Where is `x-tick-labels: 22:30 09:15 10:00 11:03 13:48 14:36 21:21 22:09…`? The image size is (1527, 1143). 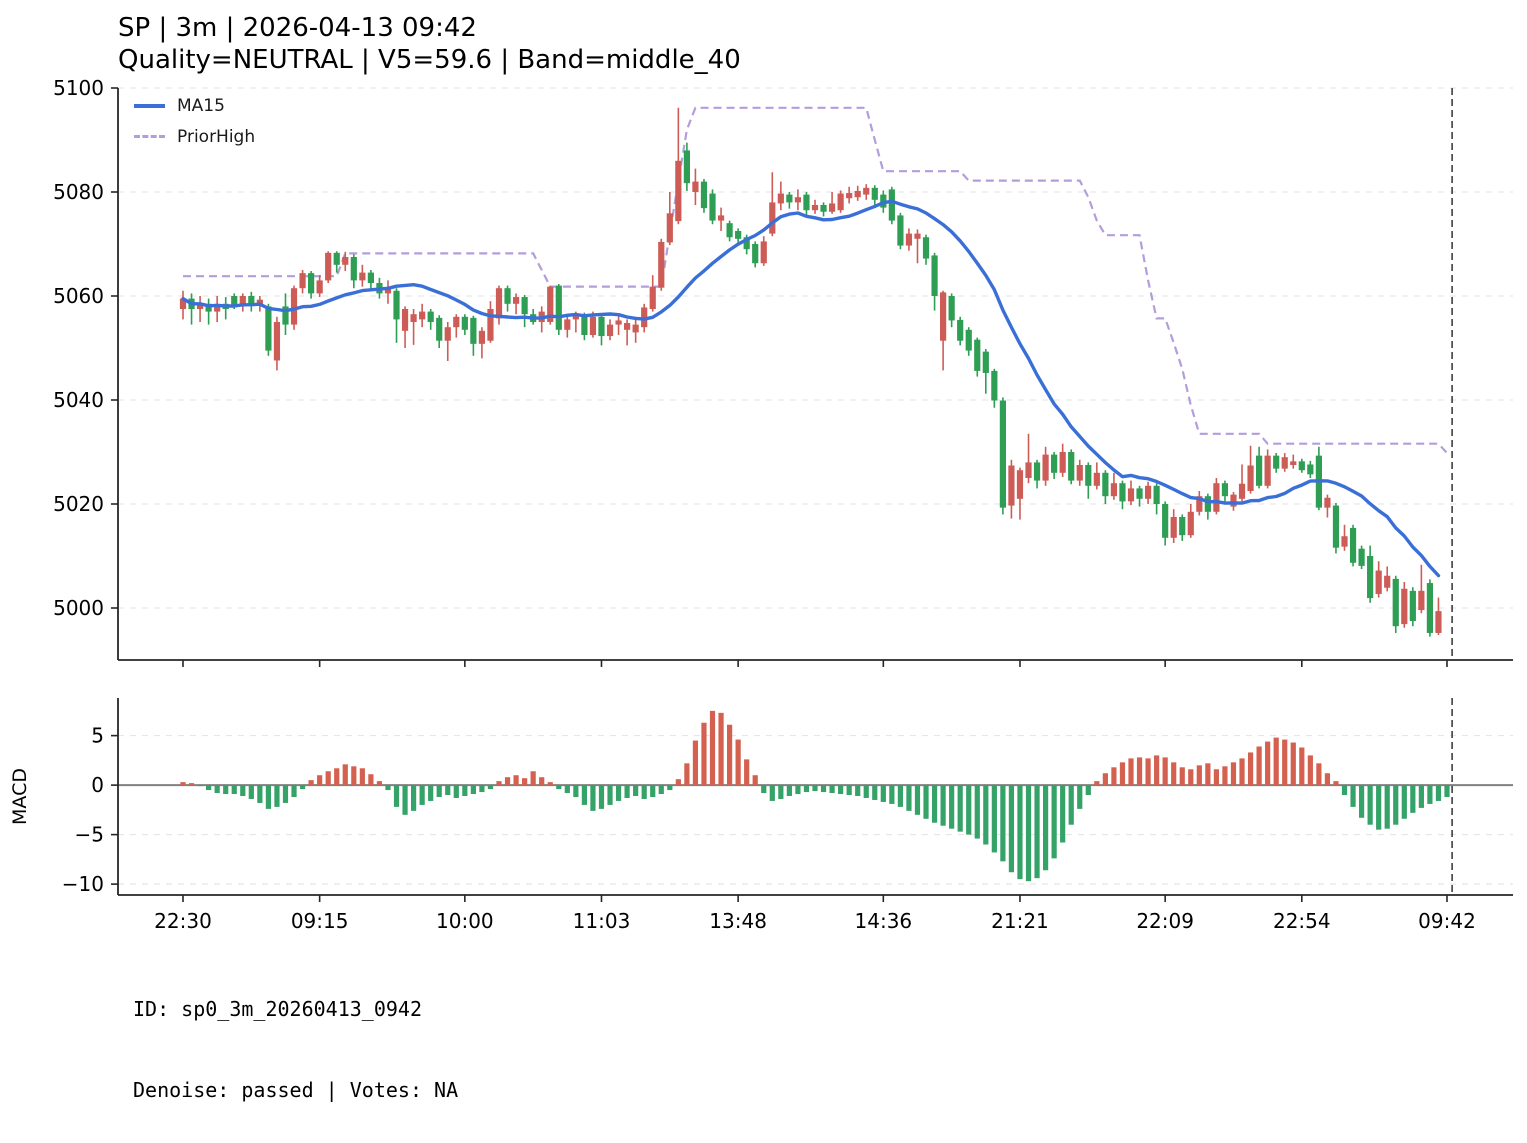
x-tick-labels: 22:30 09:15 10:00 11:03 13:48 14:36 21:21 22:09… is located at coordinates (815, 921).